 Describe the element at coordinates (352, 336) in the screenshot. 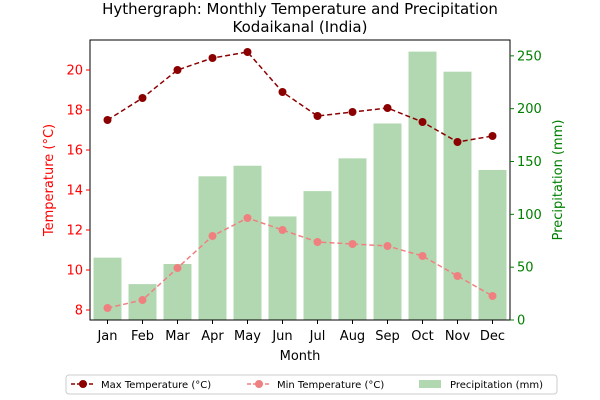

I see `x-tick-label-aug: Aug` at that location.